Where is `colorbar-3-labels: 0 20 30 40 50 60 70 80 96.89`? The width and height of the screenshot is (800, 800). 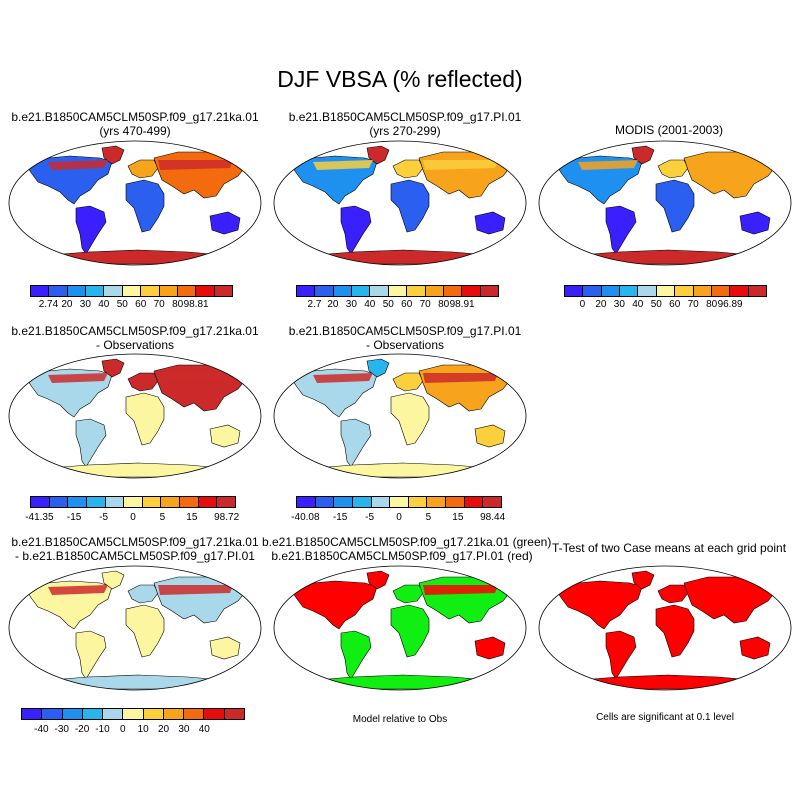 colorbar-3-labels: 0 20 30 40 50 60 70 80 96.89 is located at coordinates (661, 304).